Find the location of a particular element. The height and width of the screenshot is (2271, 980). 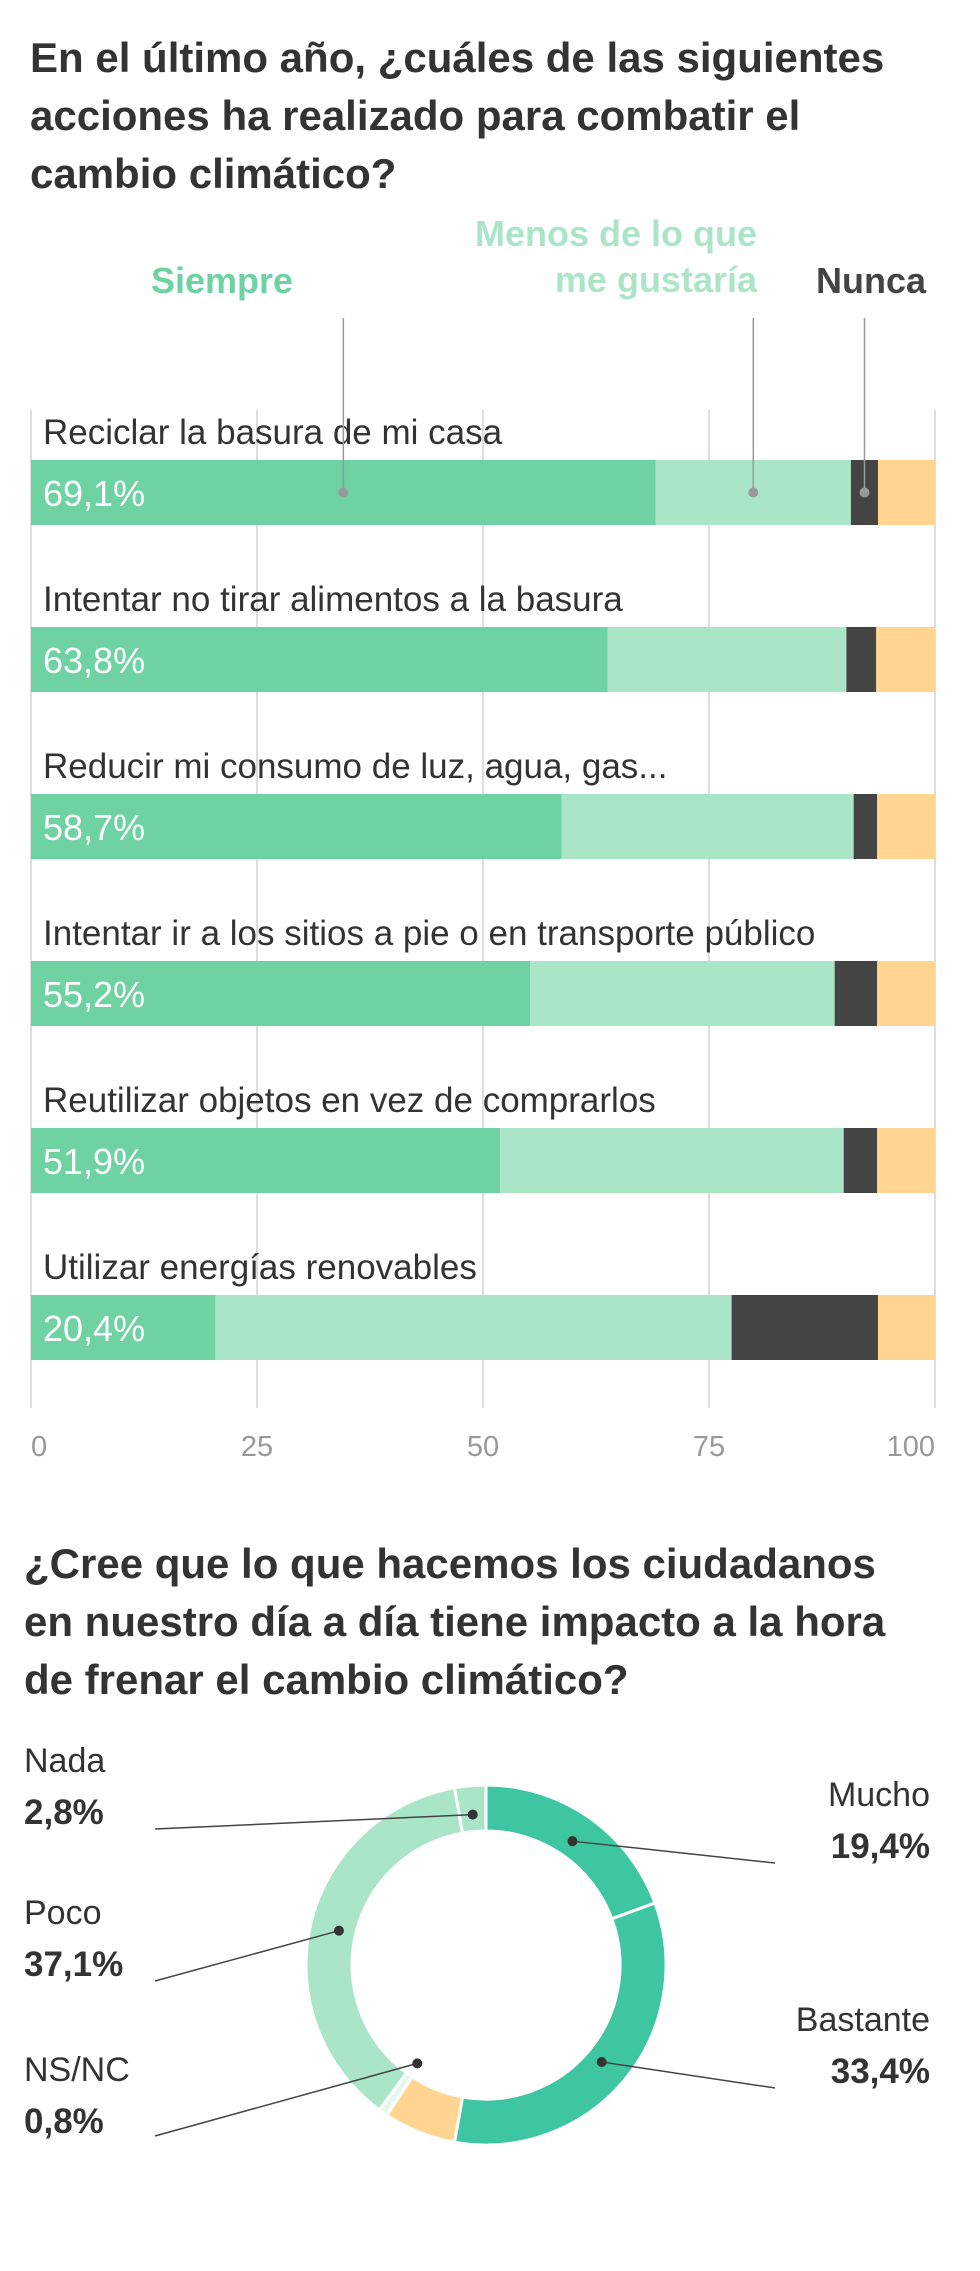

donut-value: 2,8% is located at coordinates (64, 1812).